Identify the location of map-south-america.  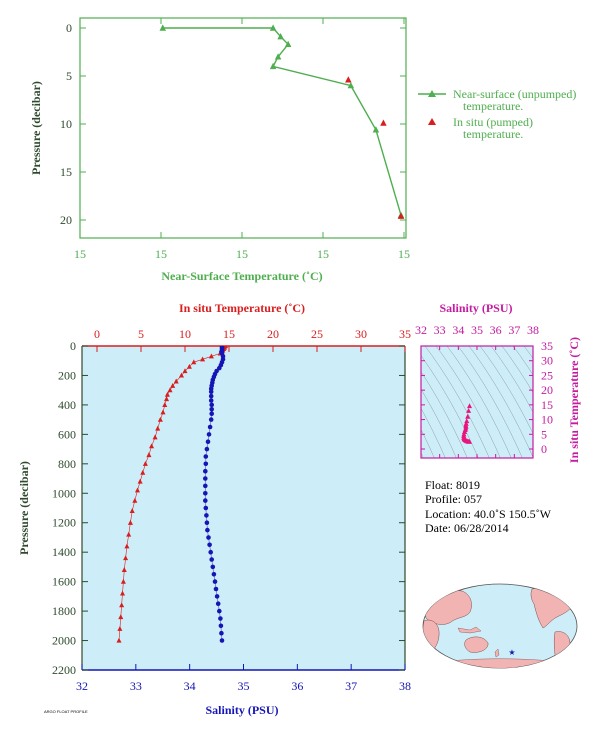
(562, 649).